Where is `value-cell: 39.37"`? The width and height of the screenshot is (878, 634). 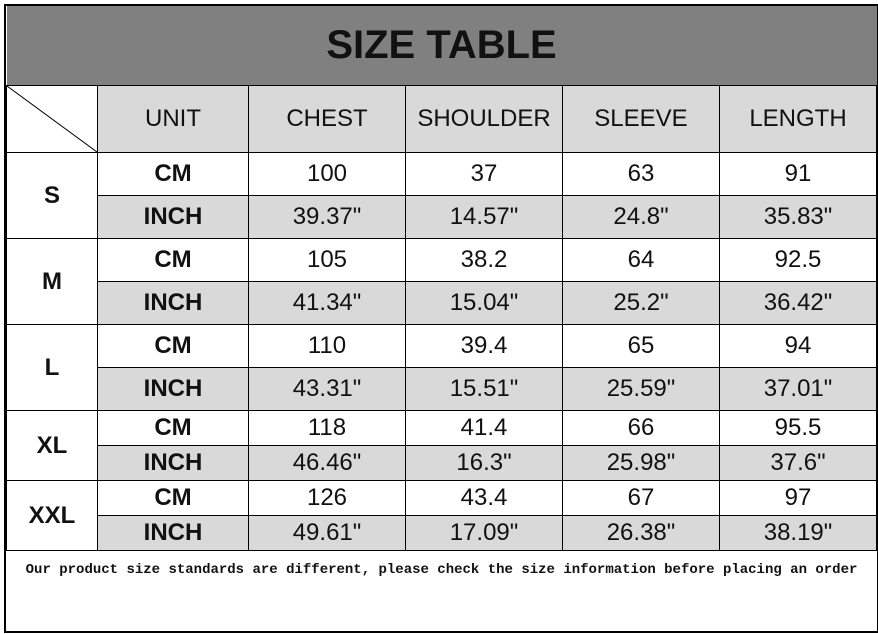 value-cell: 39.37" is located at coordinates (327, 217).